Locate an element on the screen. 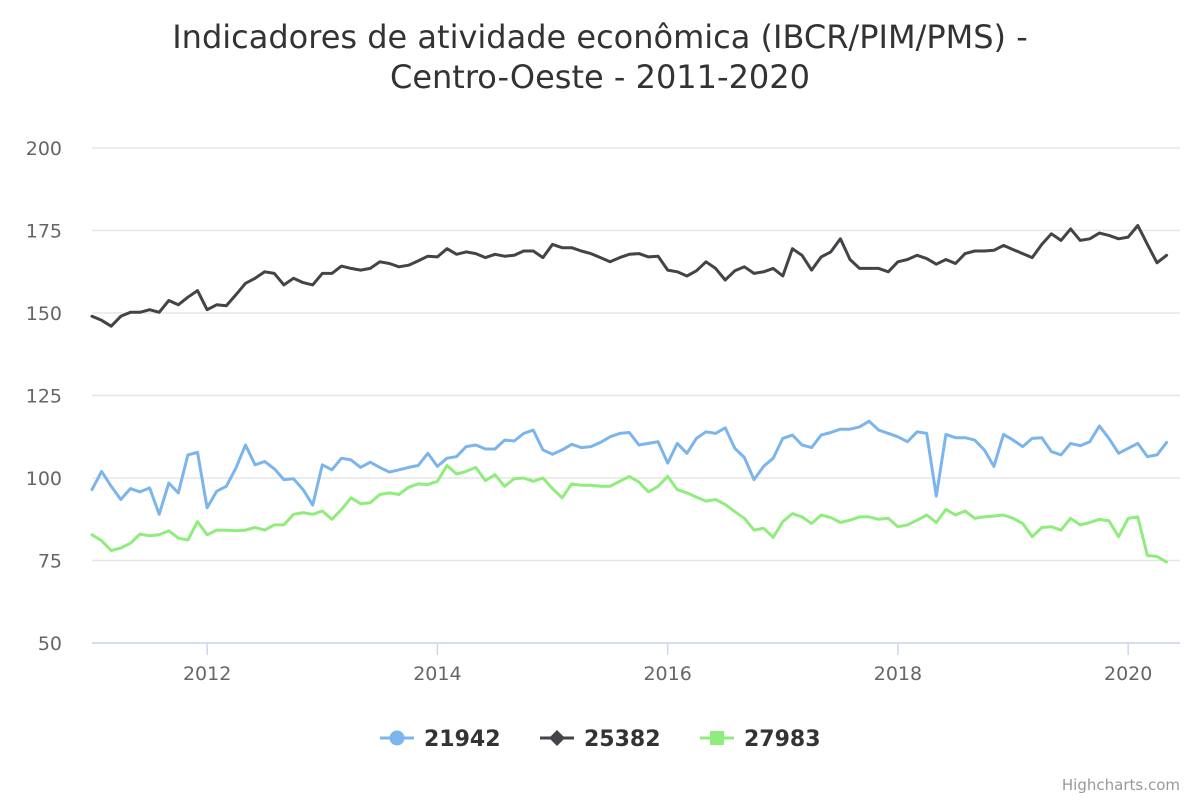  y-tick-label: 150 is located at coordinates (44, 314).